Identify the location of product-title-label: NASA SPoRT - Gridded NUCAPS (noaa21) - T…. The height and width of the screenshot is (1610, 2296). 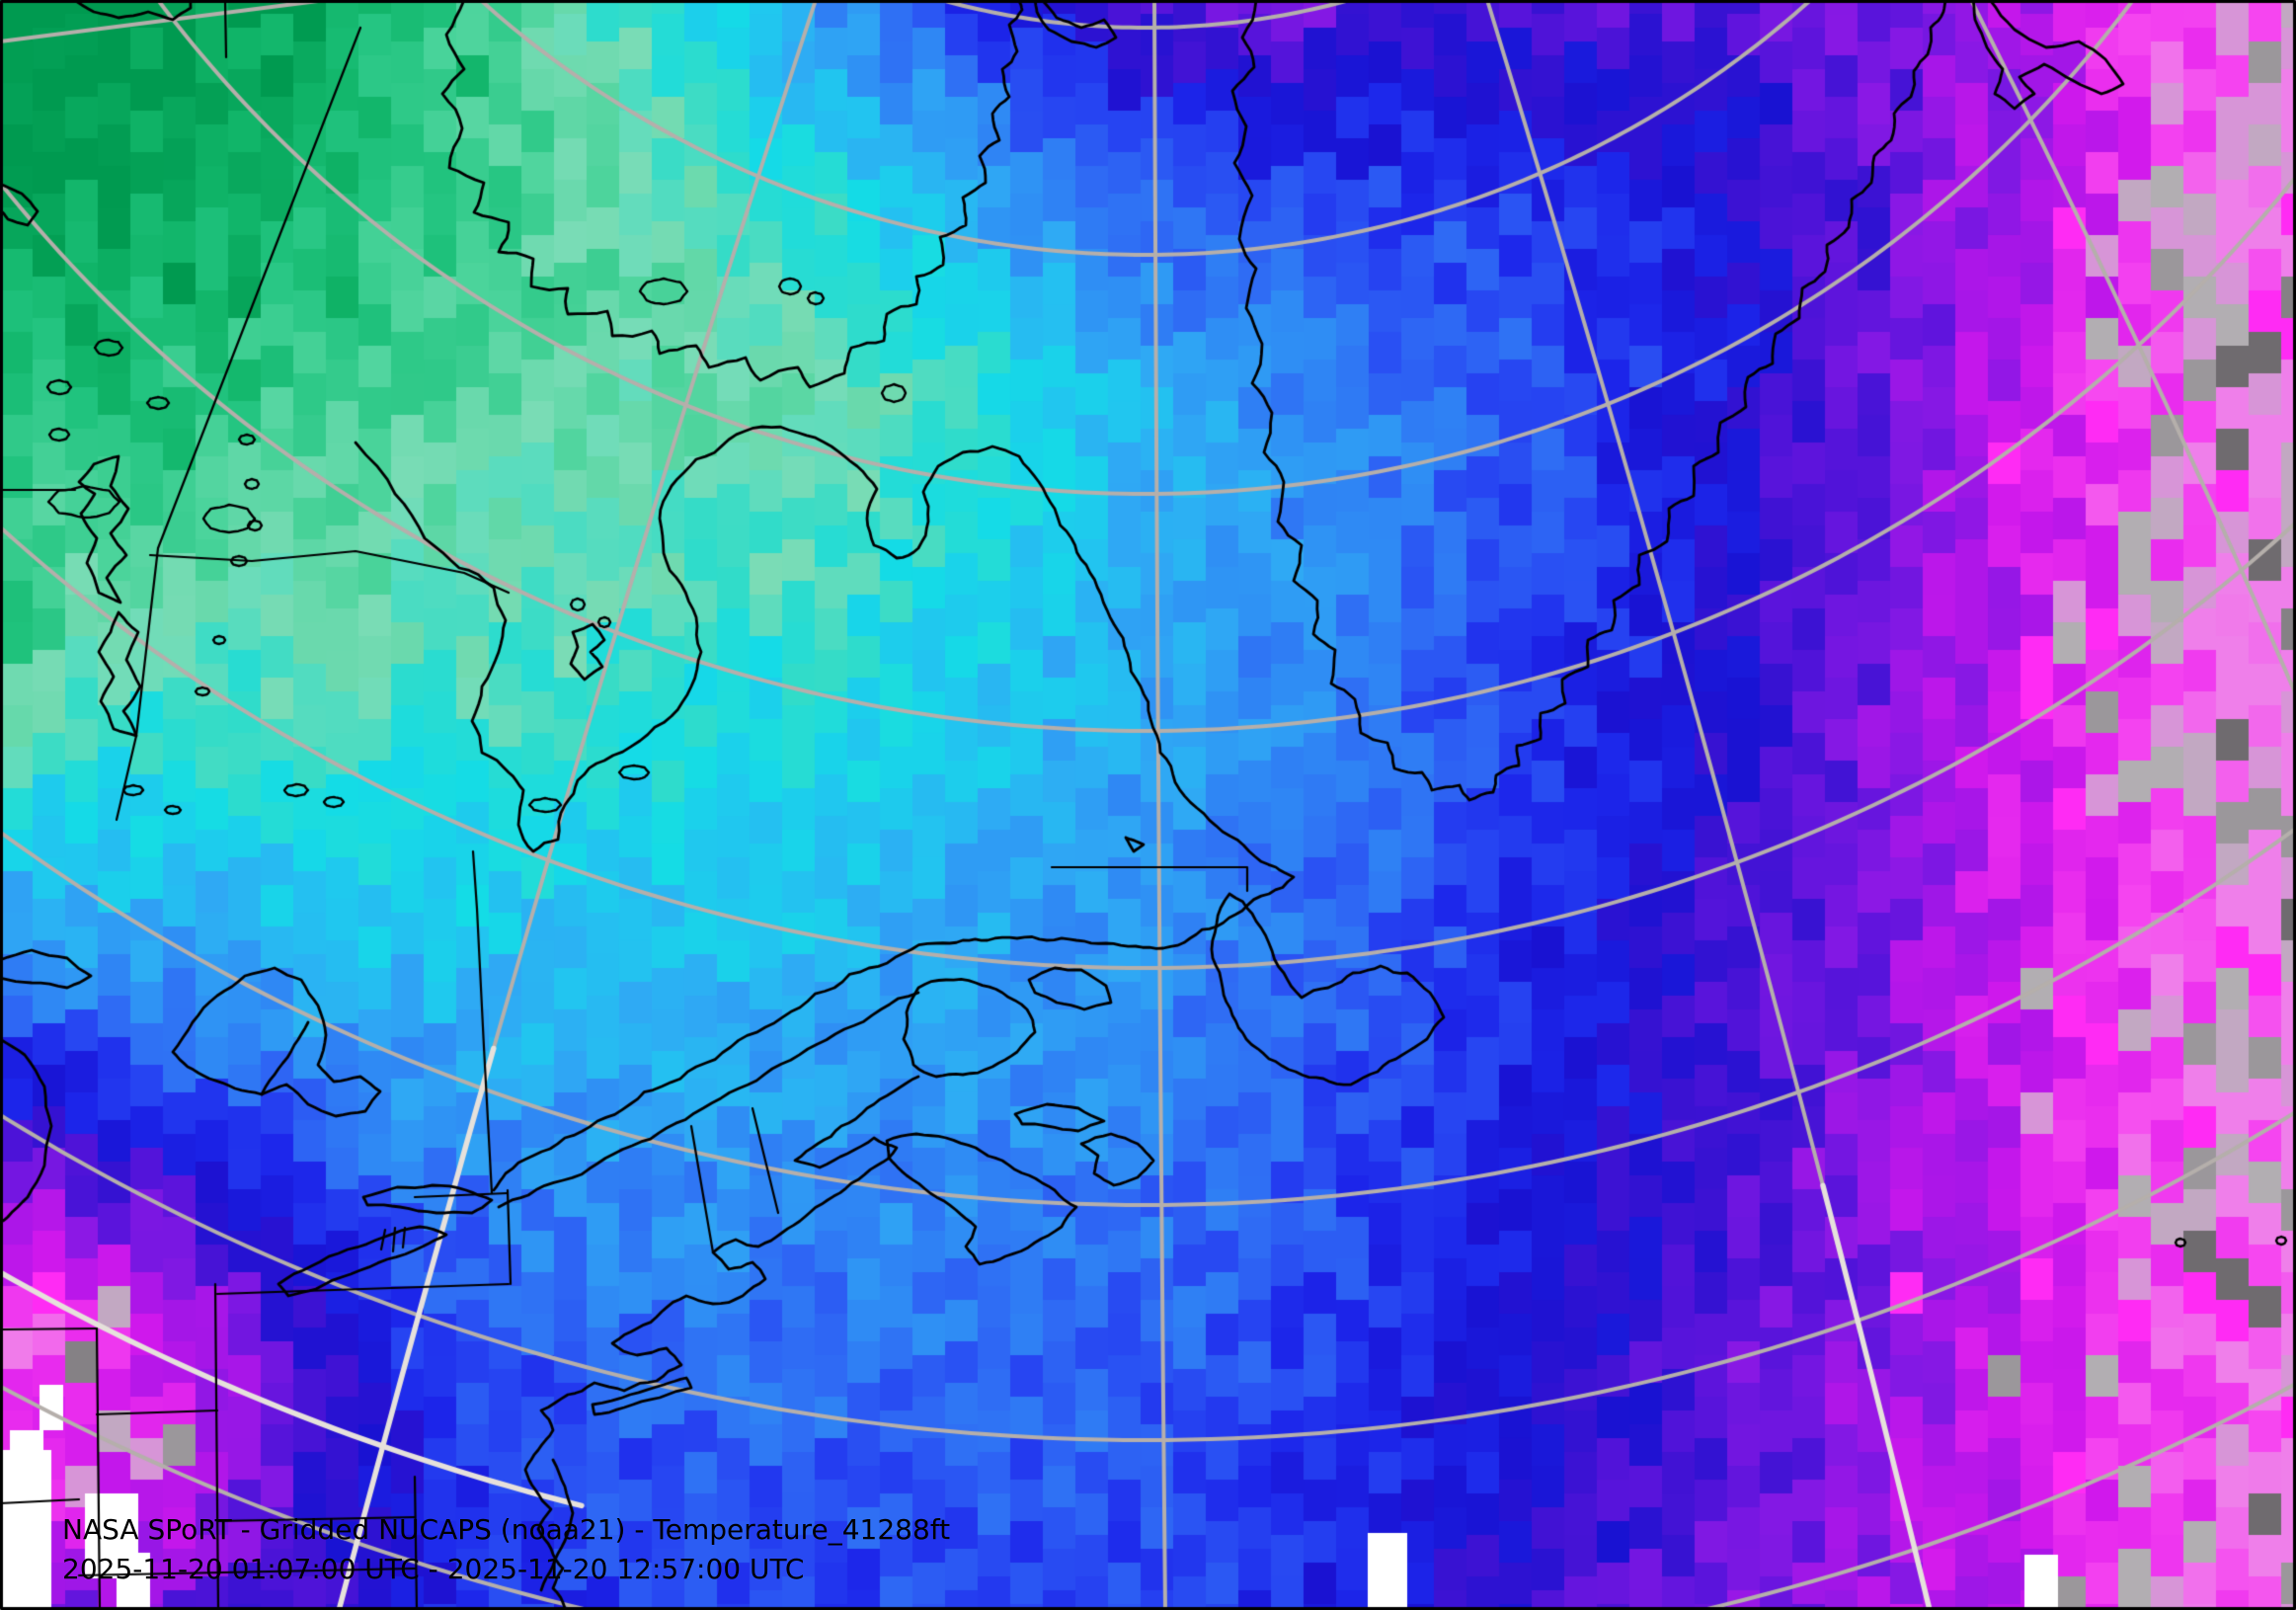
(507, 1529).